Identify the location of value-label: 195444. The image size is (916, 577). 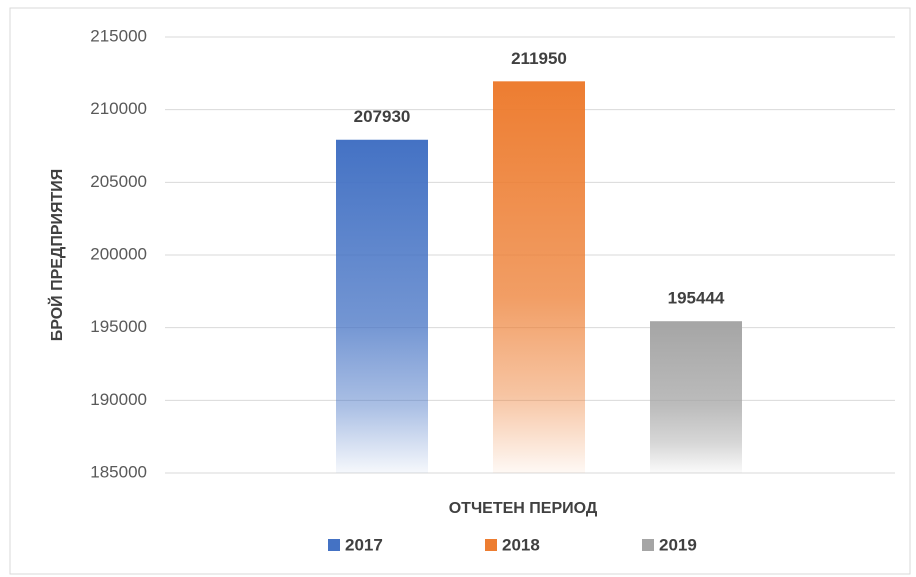
(696, 298).